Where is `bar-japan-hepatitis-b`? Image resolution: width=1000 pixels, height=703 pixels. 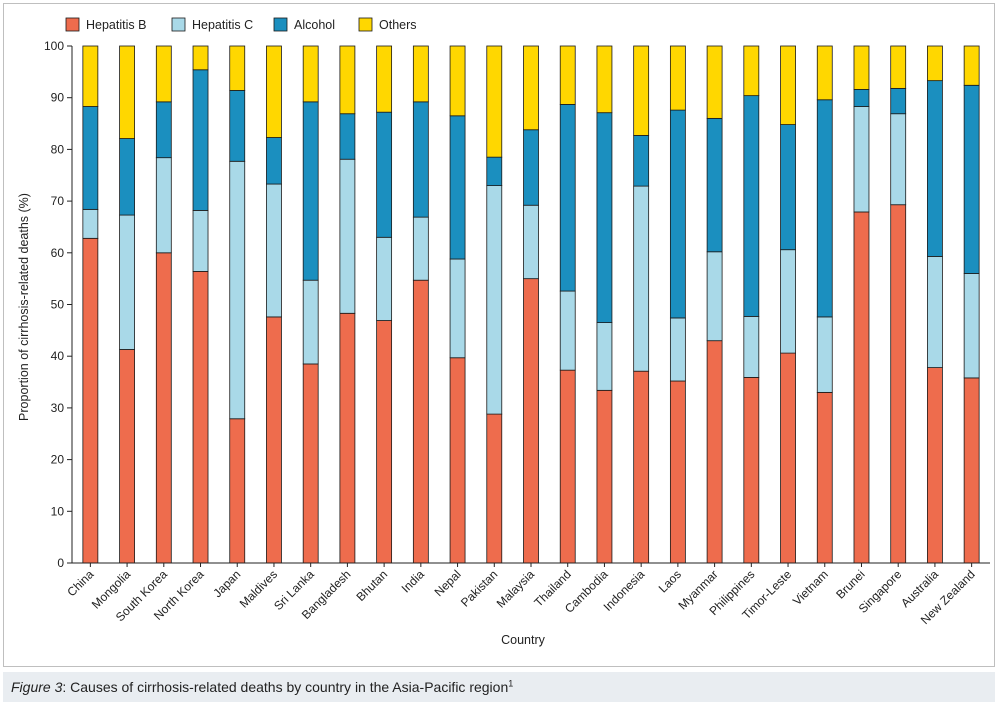 bar-japan-hepatitis-b is located at coordinates (237, 491).